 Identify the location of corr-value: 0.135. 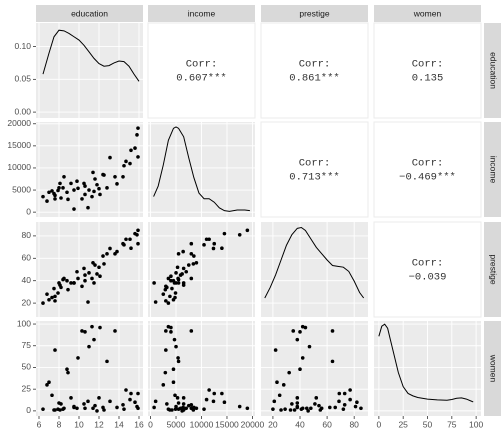
(428, 78).